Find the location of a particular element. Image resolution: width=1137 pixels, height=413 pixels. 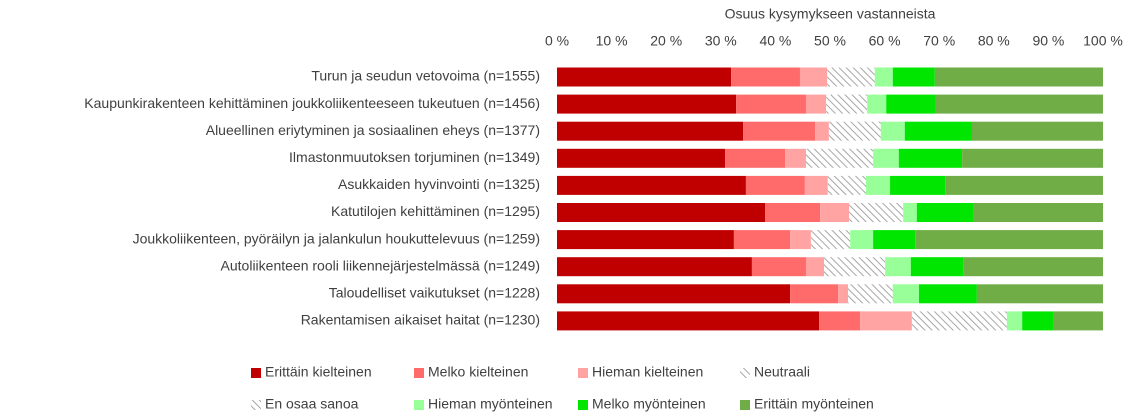

x-tick-label: 60 % is located at coordinates (885, 41).